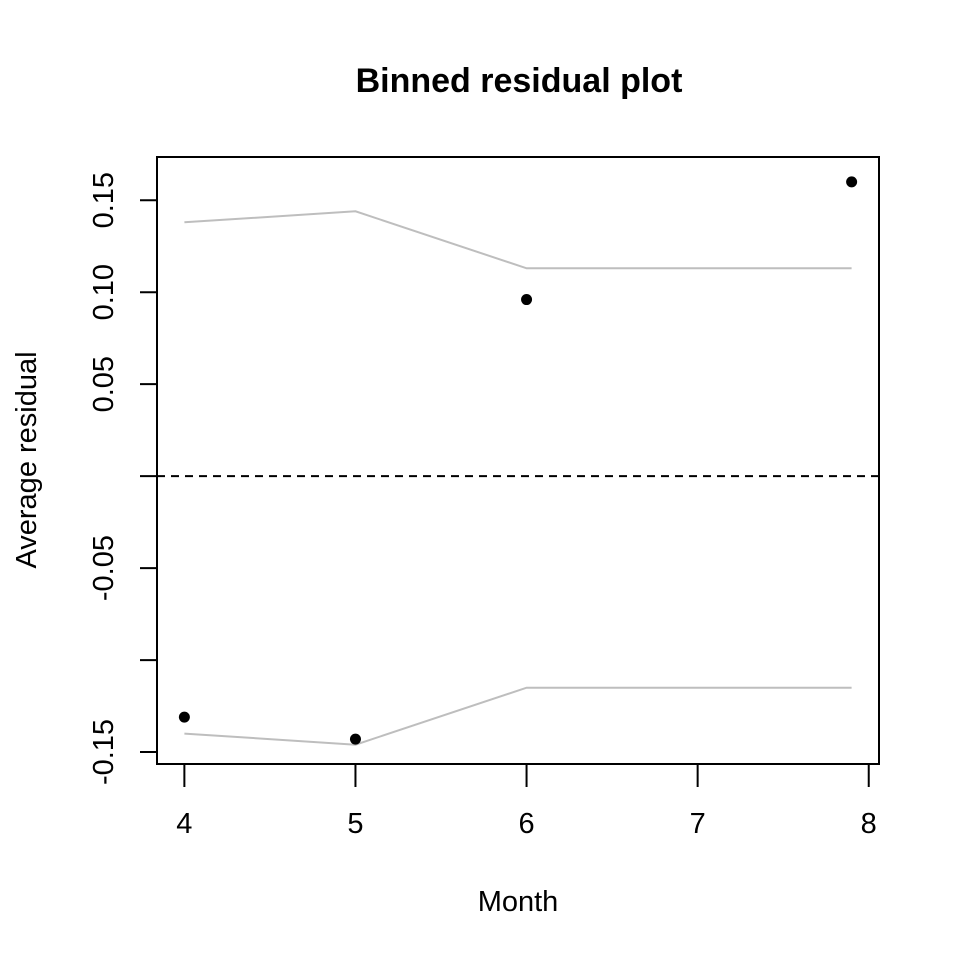 The height and width of the screenshot is (960, 960). Describe the element at coordinates (27, 459) in the screenshot. I see `y-axis-label: Average residual` at that location.